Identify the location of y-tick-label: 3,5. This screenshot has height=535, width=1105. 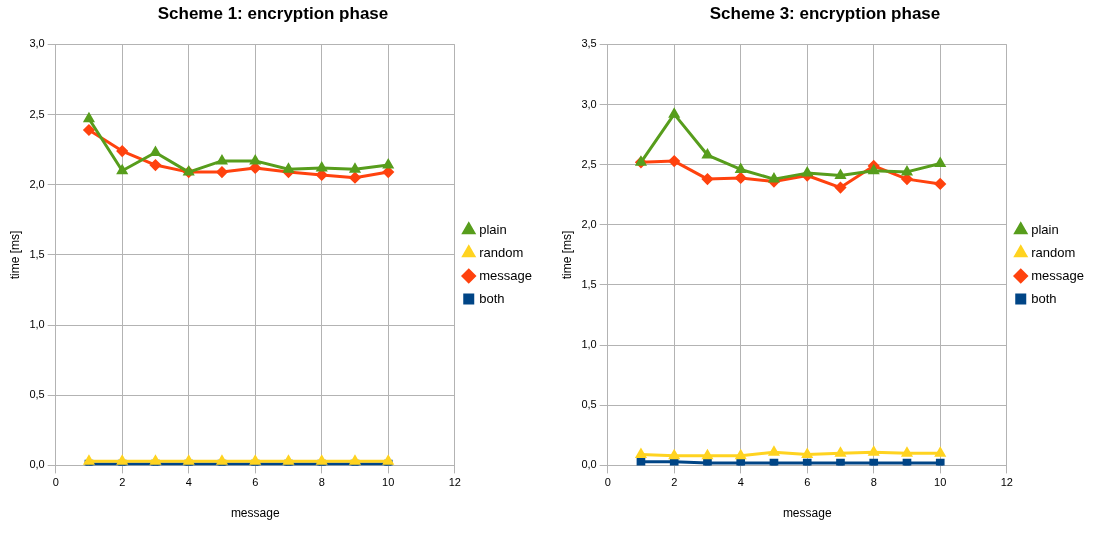
(589, 43).